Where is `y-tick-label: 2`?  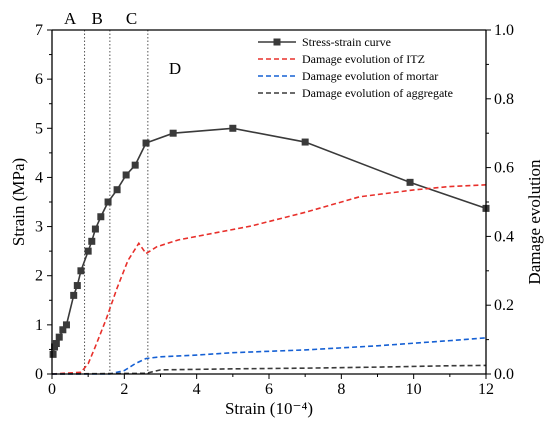 y-tick-label: 2 is located at coordinates (39, 276).